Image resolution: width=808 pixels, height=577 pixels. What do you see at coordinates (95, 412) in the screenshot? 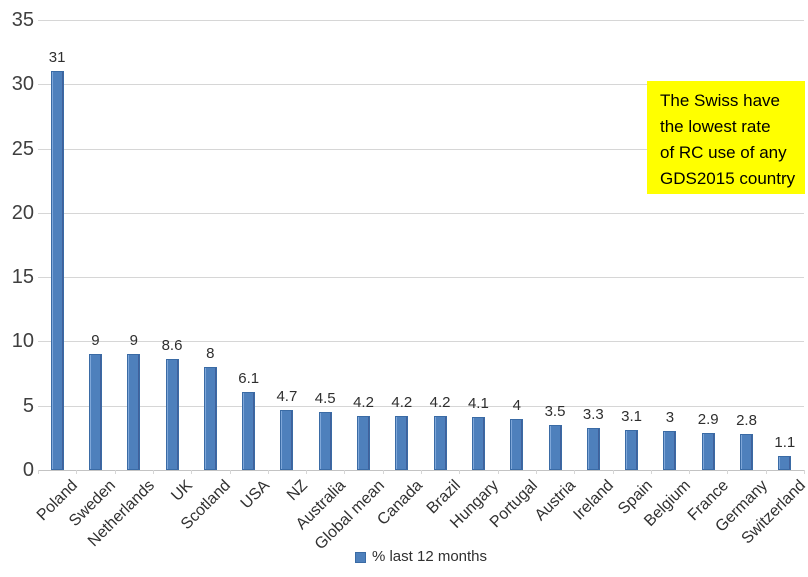
I see `bar-sweden` at bounding box center [95, 412].